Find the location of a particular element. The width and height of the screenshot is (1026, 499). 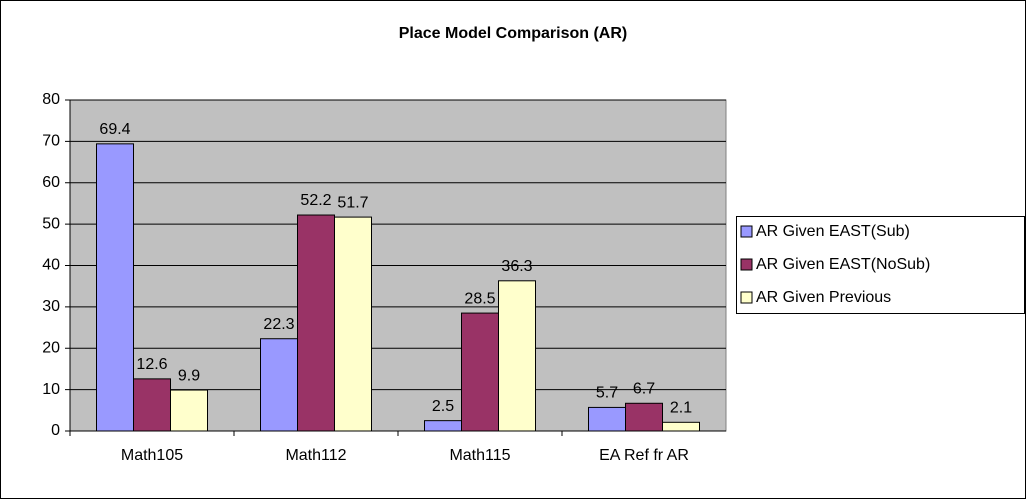

y-tick-label: 40 is located at coordinates (51, 265).